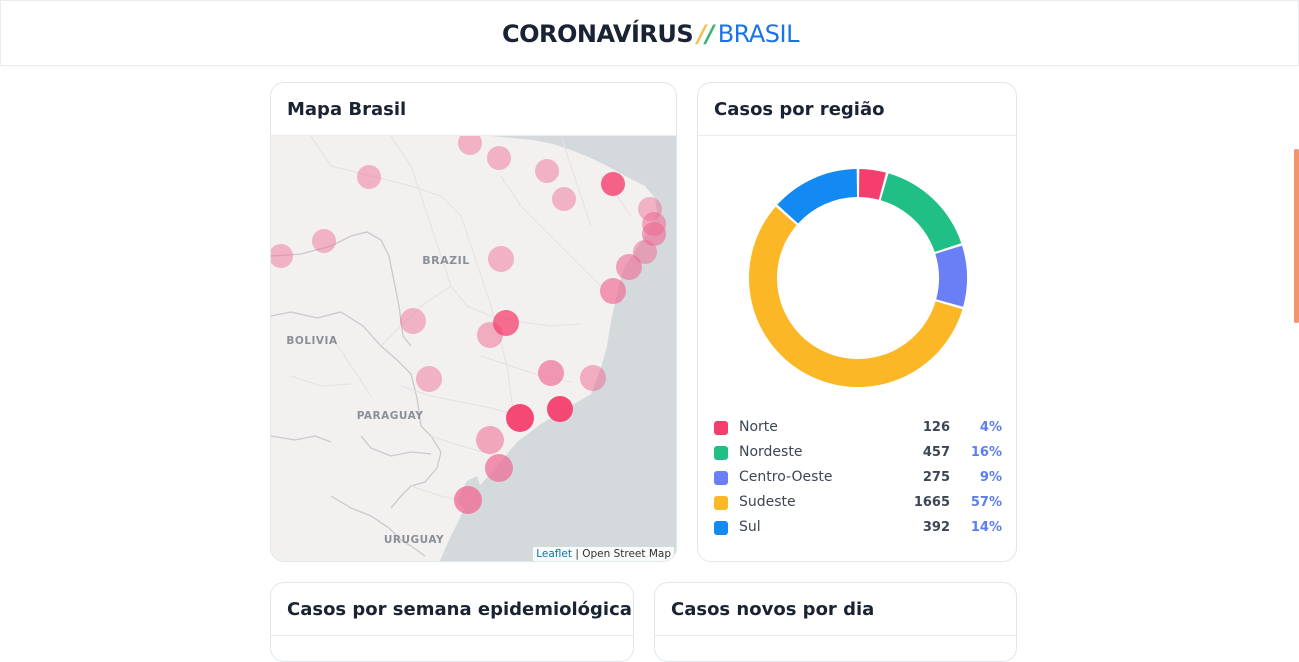 The height and width of the screenshot is (662, 1299). Describe the element at coordinates (1296, 236) in the screenshot. I see `scrollbar-thumb` at that location.